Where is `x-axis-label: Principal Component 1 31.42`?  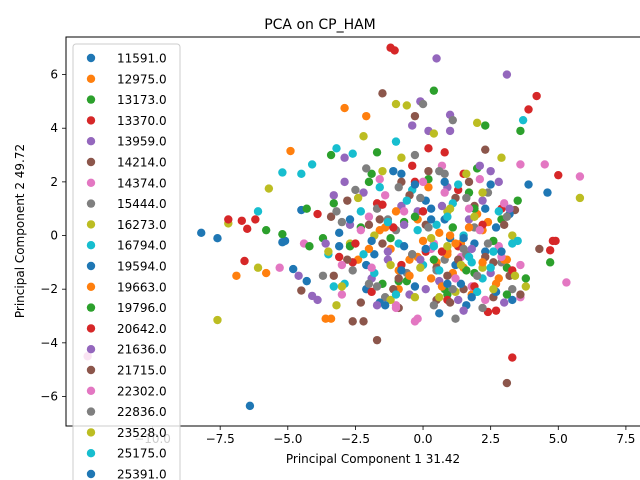
x-axis-label: Principal Component 1 31.42 is located at coordinates (373, 459).